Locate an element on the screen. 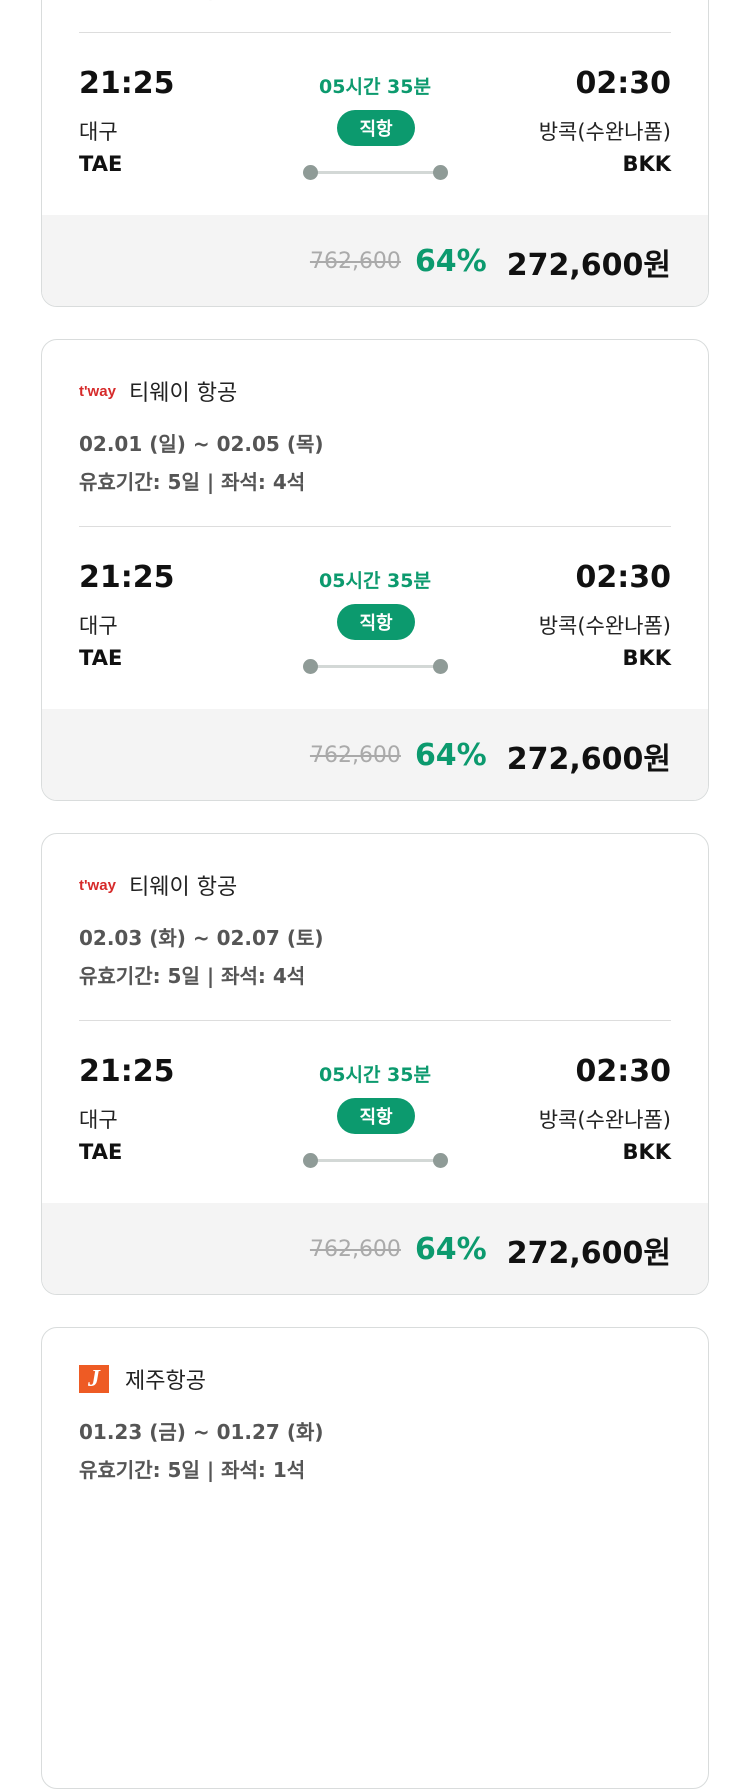 The image size is (750, 1789). airline-row: J 제주항공 is located at coordinates (142, 1379).